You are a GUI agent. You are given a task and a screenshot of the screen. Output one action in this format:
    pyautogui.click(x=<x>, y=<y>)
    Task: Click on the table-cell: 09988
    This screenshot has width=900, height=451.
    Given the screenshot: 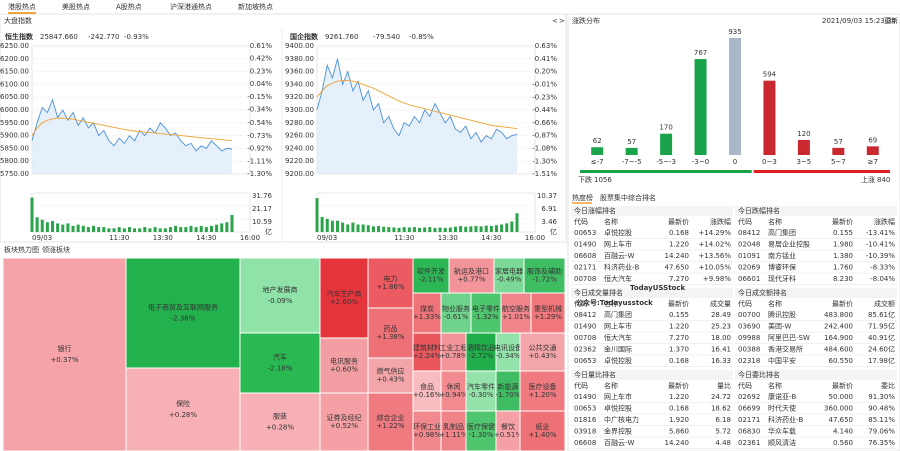 What is the action you would take?
    pyautogui.click(x=749, y=338)
    